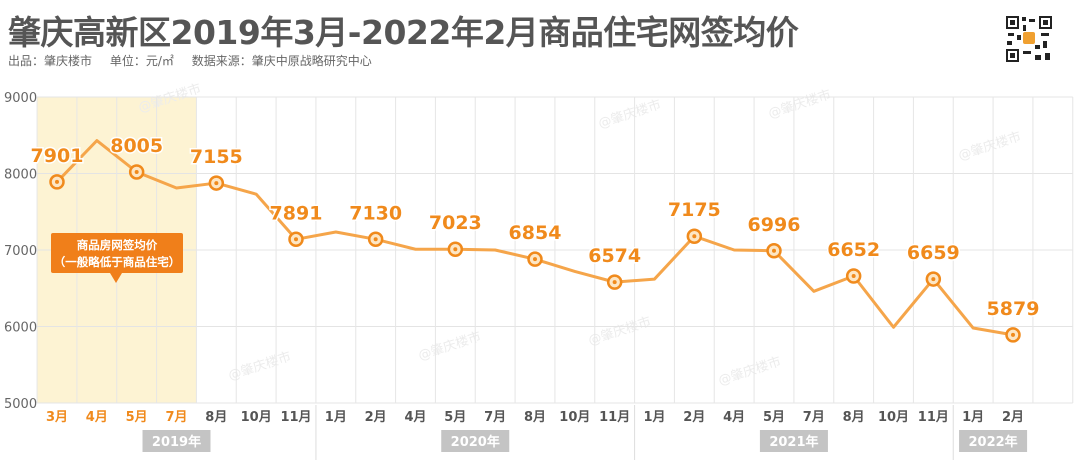 This screenshot has height=468, width=1080. Describe the element at coordinates (57, 417) in the screenshot. I see `x-tick-label: 3月` at that location.